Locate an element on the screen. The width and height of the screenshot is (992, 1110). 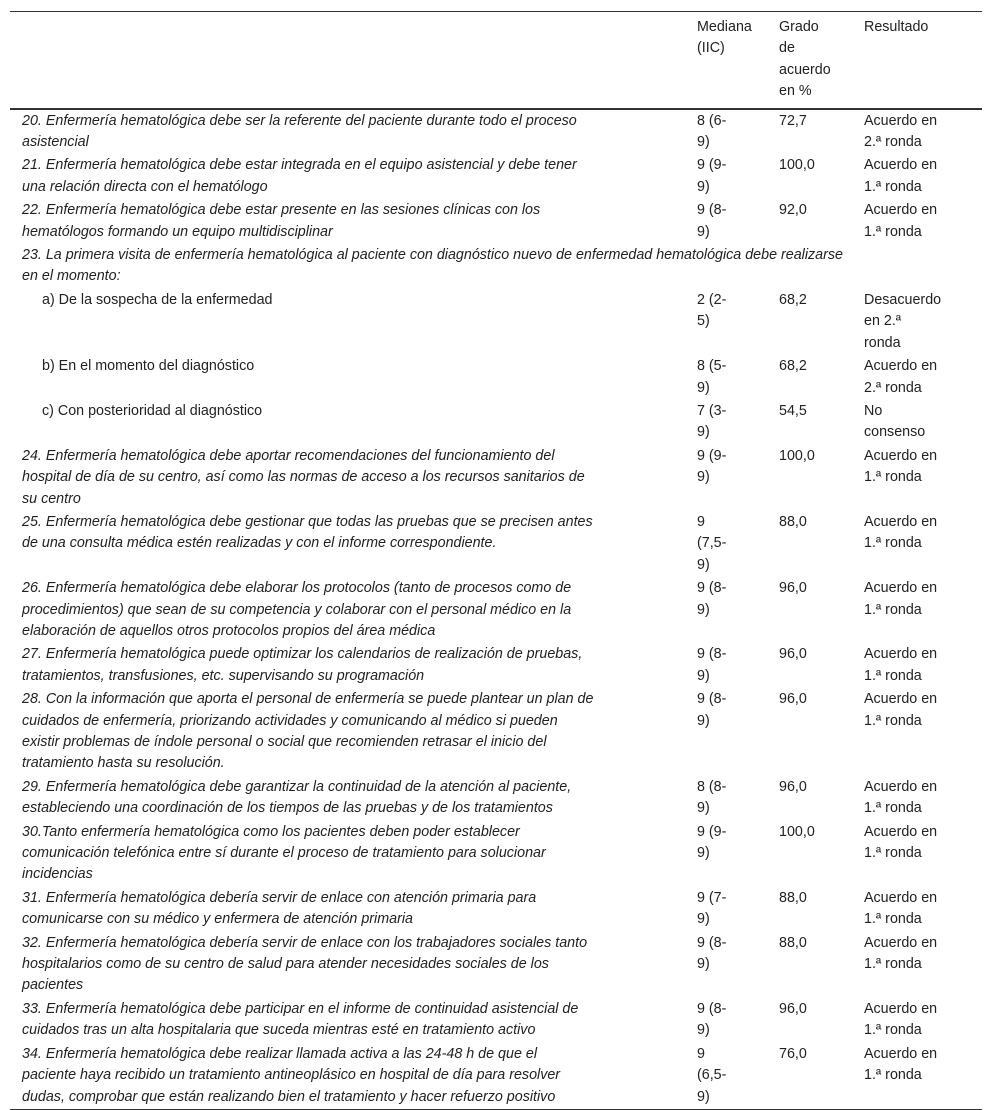
agreement-cell: 92,0 is located at coordinates (793, 210).